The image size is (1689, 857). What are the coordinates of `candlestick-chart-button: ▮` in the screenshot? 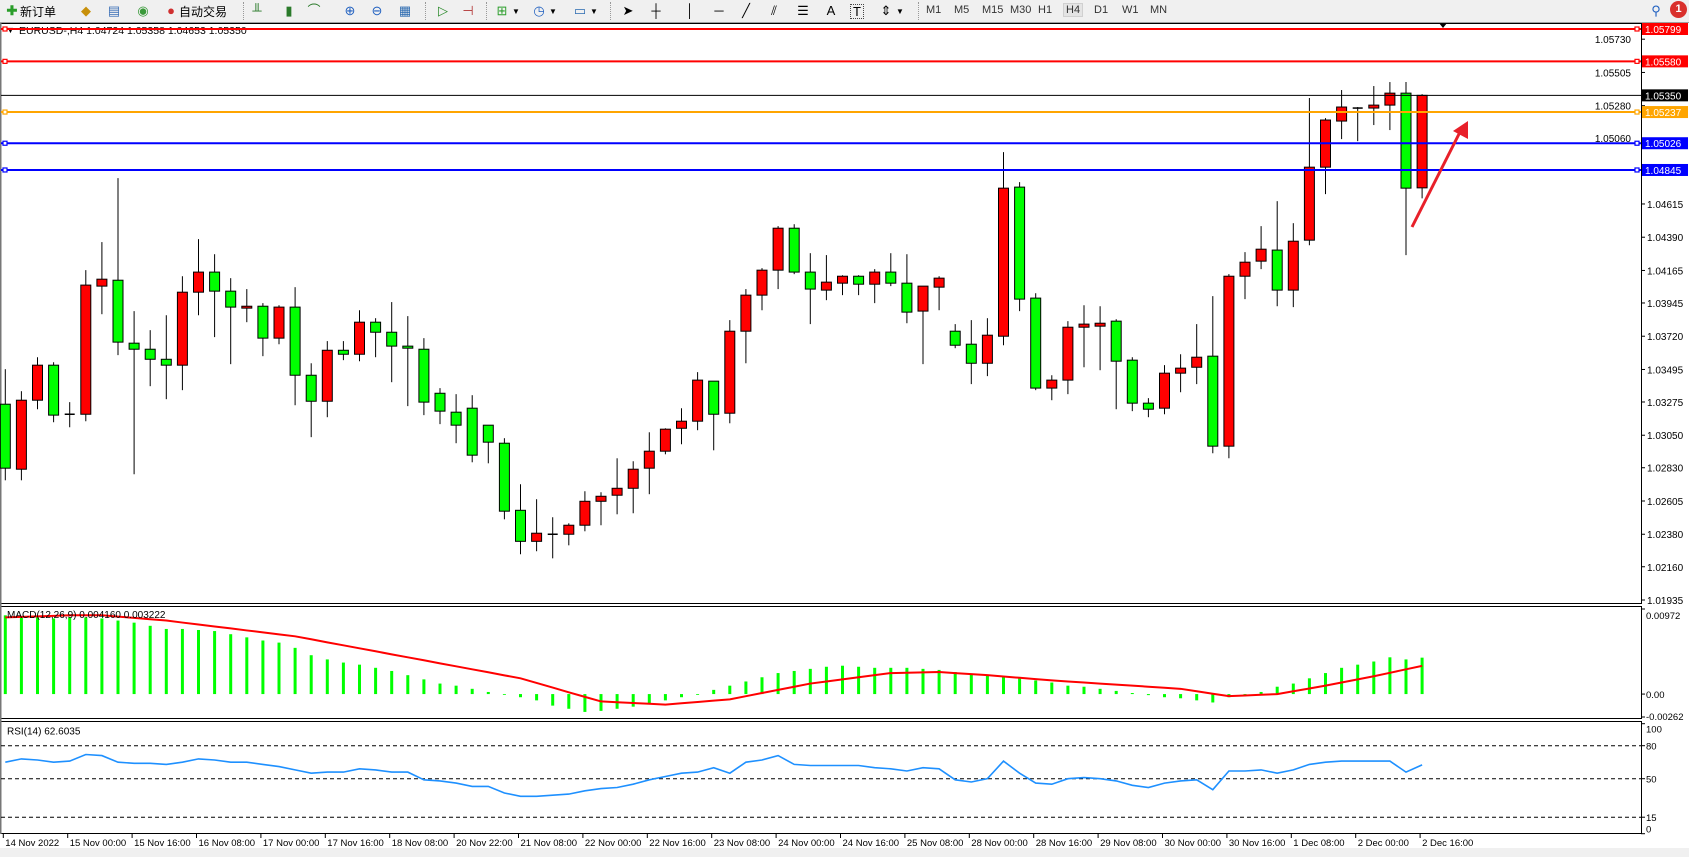 It's located at (289, 11).